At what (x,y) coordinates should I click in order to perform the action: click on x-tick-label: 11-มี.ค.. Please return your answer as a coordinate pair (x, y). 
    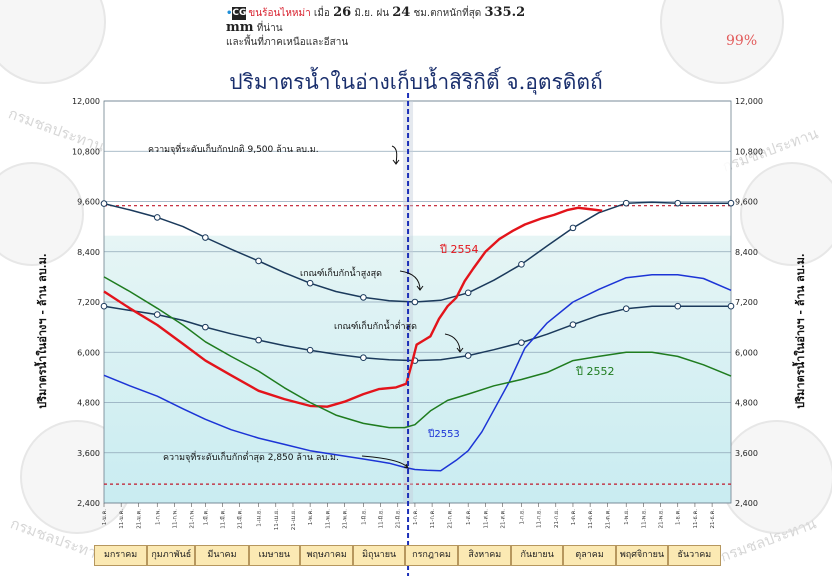
    Looking at the image, I should click on (223, 519).